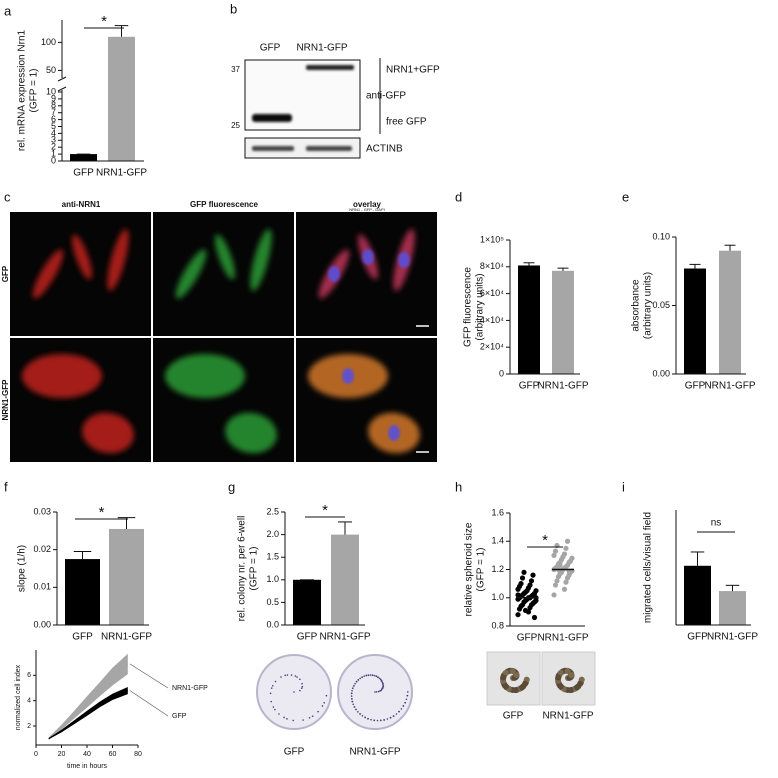  I want to click on y-tick-label: 6×10⁴, so click(492, 293).